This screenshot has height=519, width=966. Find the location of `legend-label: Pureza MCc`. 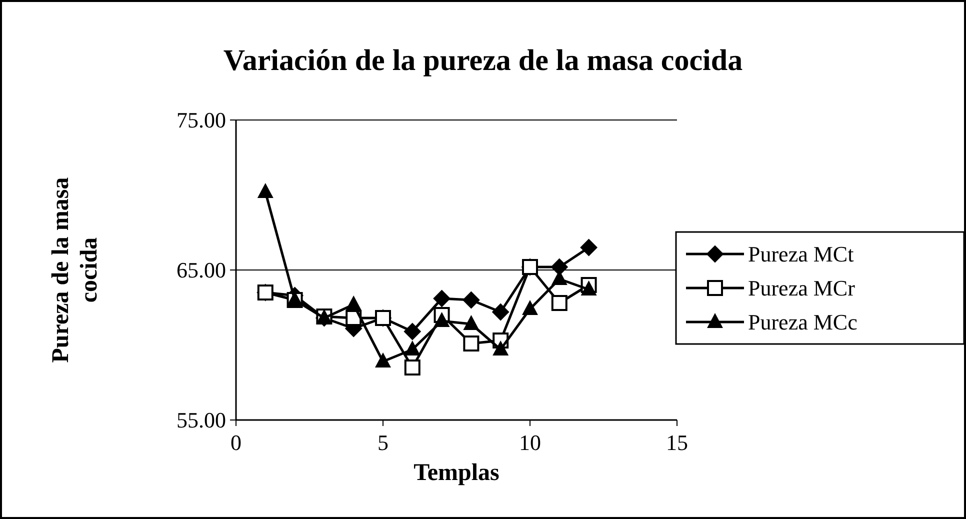

legend-label: Pureza MCc is located at coordinates (803, 322).